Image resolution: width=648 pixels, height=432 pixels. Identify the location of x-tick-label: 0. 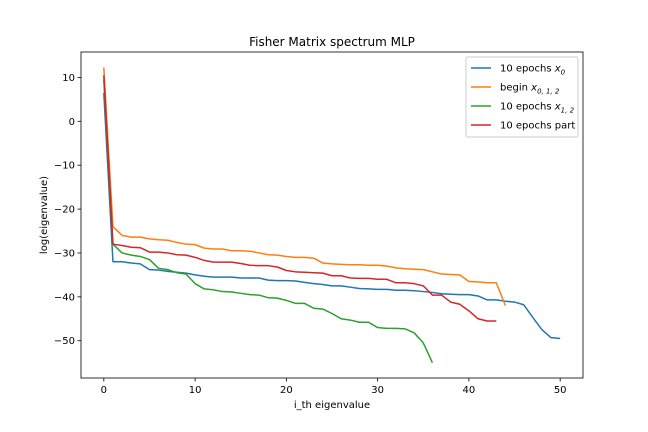
(104, 390).